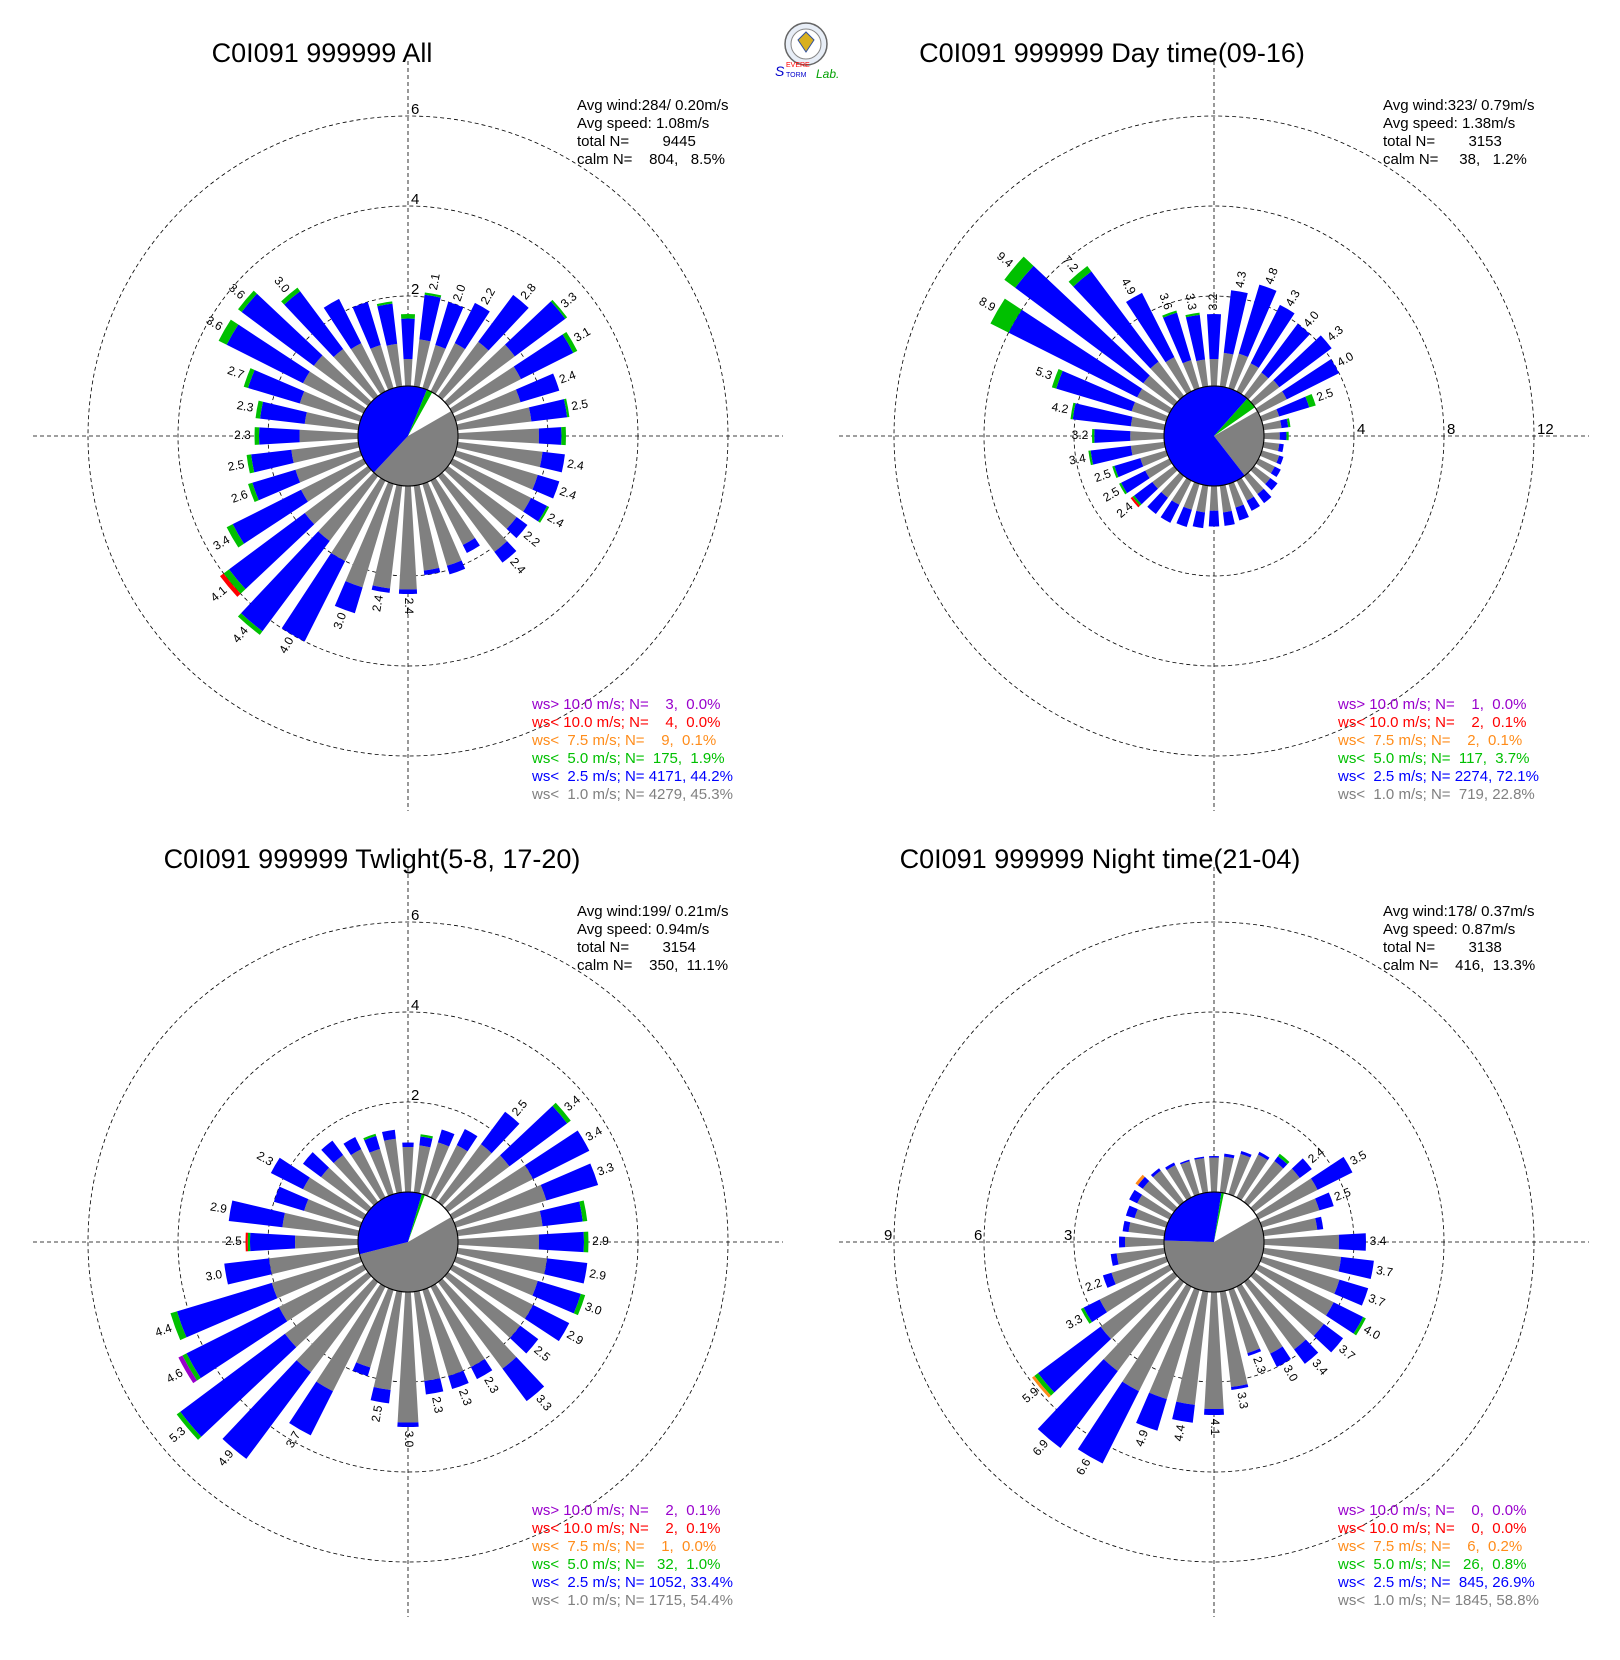  What do you see at coordinates (415, 289) in the screenshot?
I see `ring-label: 2` at bounding box center [415, 289].